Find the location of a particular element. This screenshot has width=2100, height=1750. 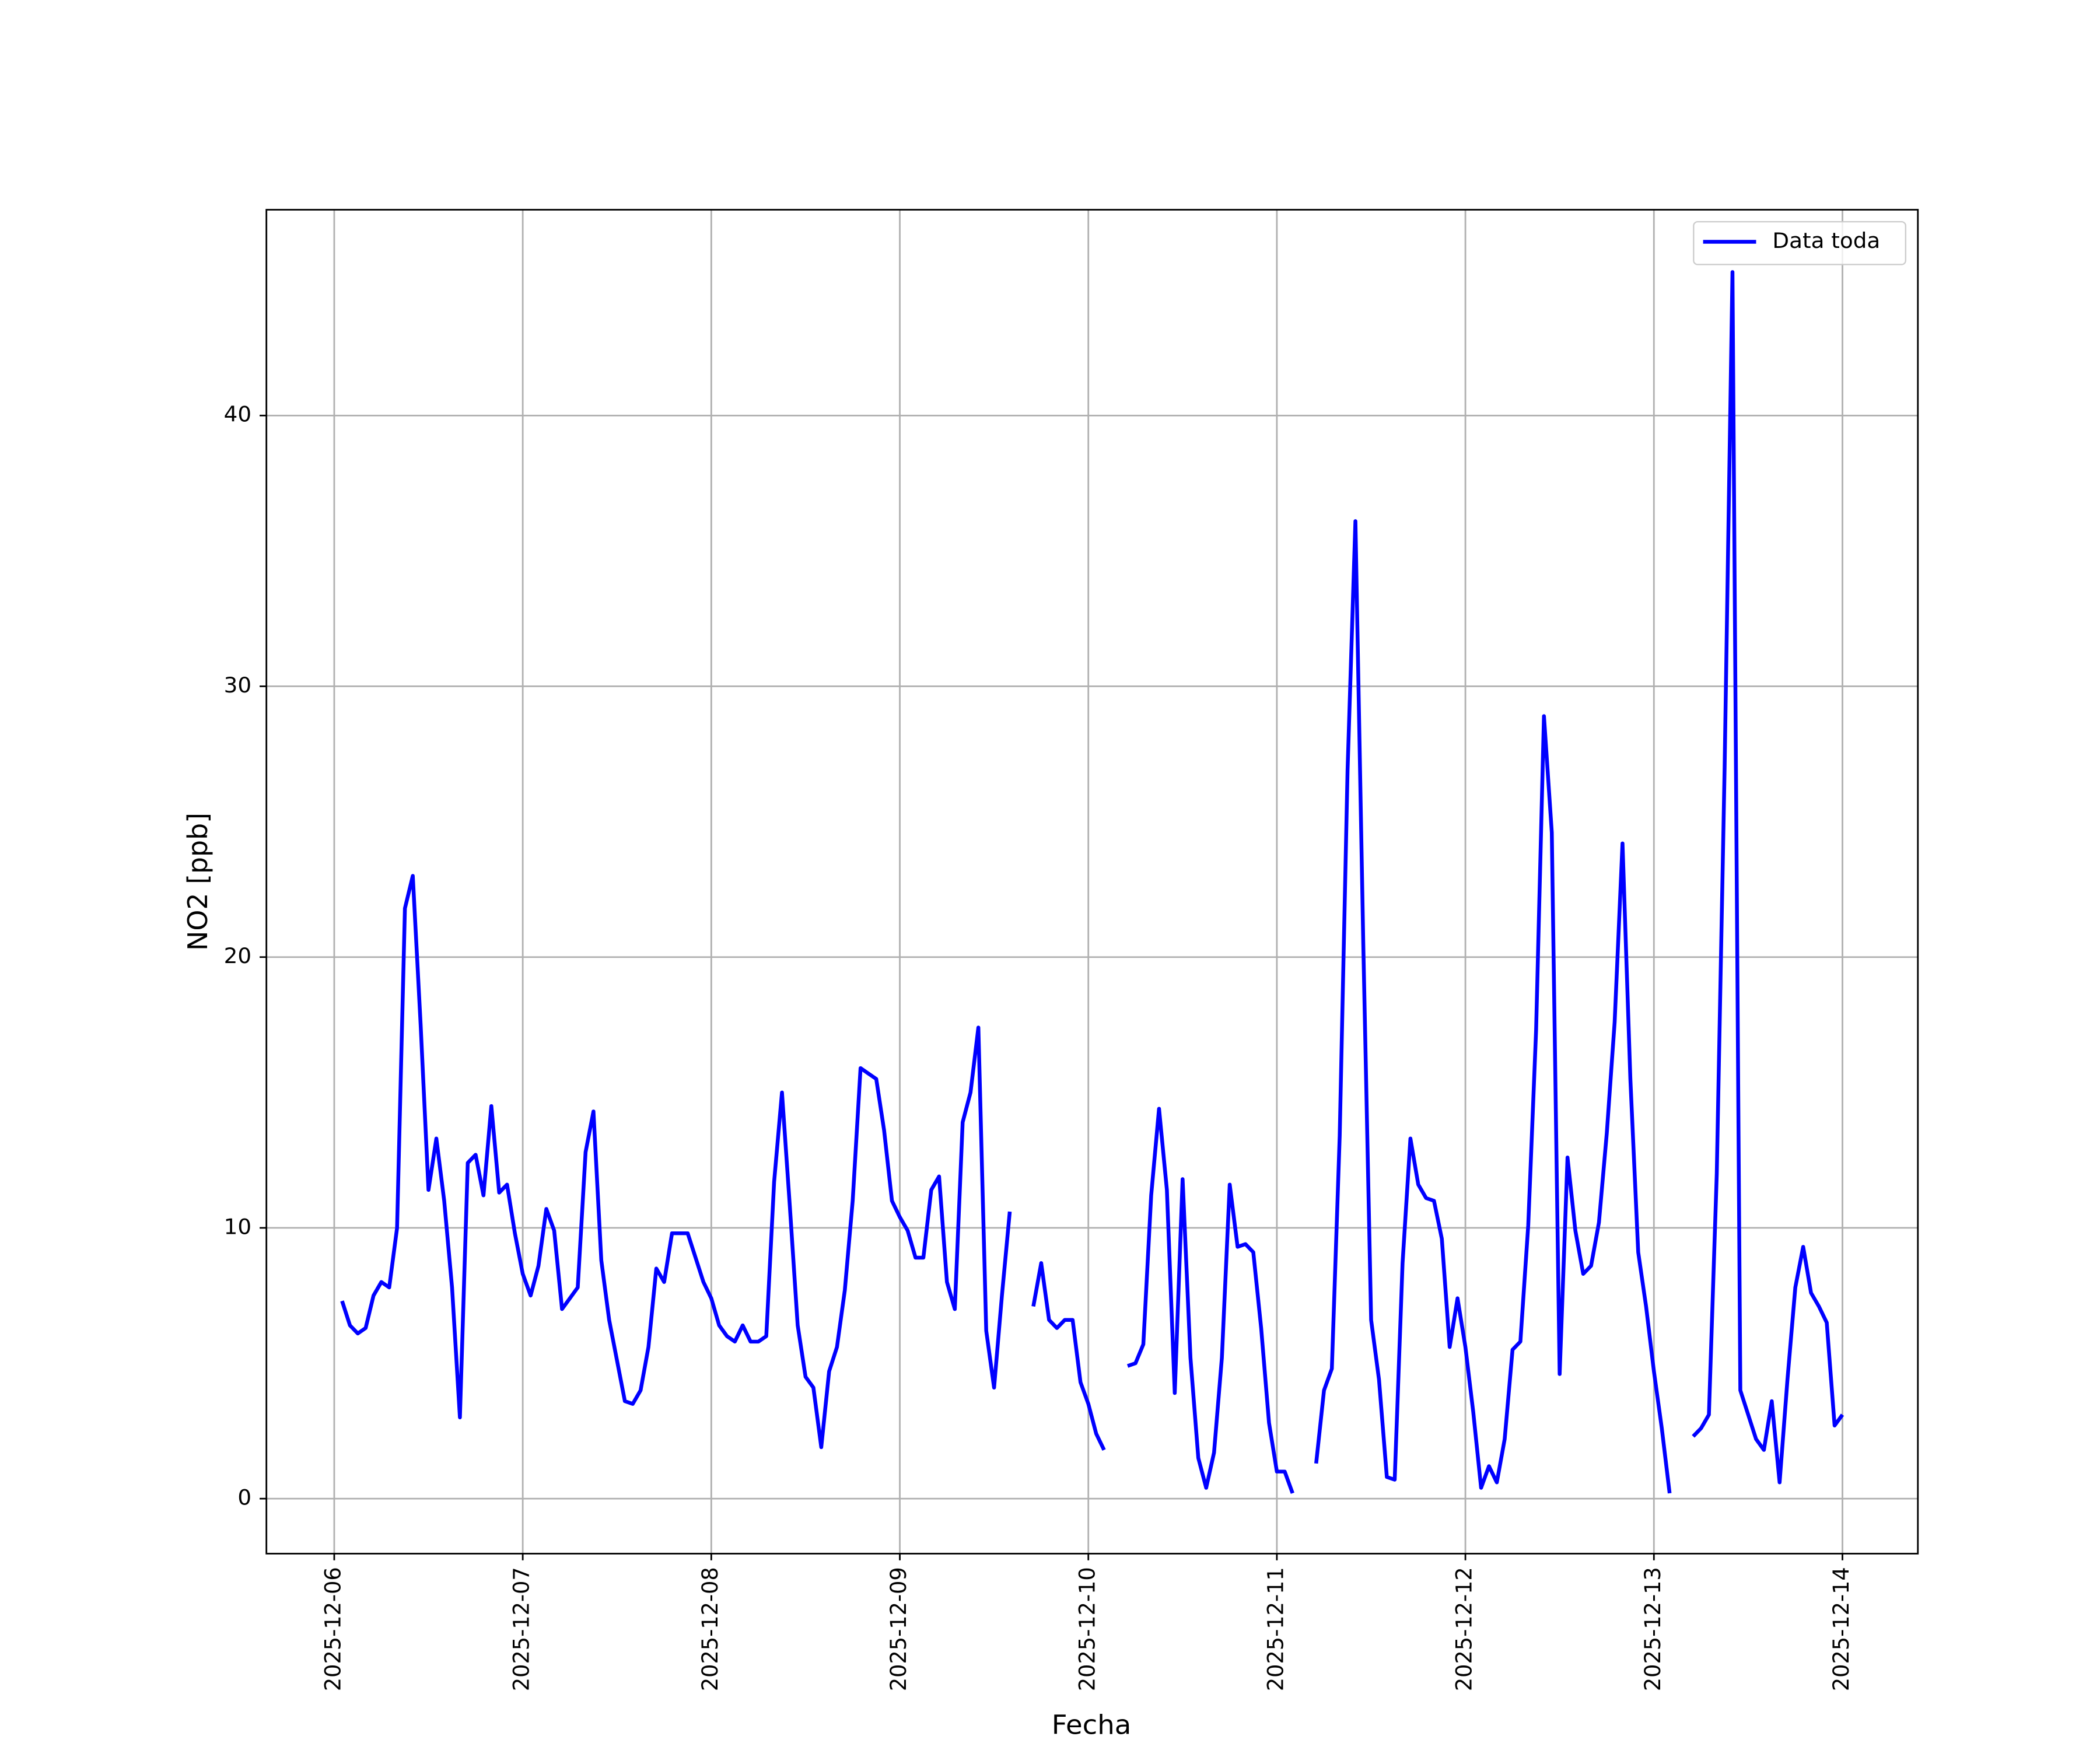

x-tick-label: 2025-12-10 is located at coordinates (1087, 1629).